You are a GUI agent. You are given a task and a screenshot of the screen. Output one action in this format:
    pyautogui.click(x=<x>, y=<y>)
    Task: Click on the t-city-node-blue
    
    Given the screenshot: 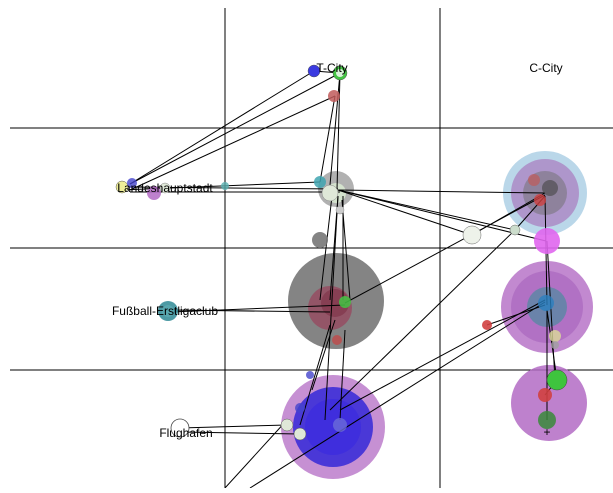 What is the action you would take?
    pyautogui.click(x=314, y=71)
    